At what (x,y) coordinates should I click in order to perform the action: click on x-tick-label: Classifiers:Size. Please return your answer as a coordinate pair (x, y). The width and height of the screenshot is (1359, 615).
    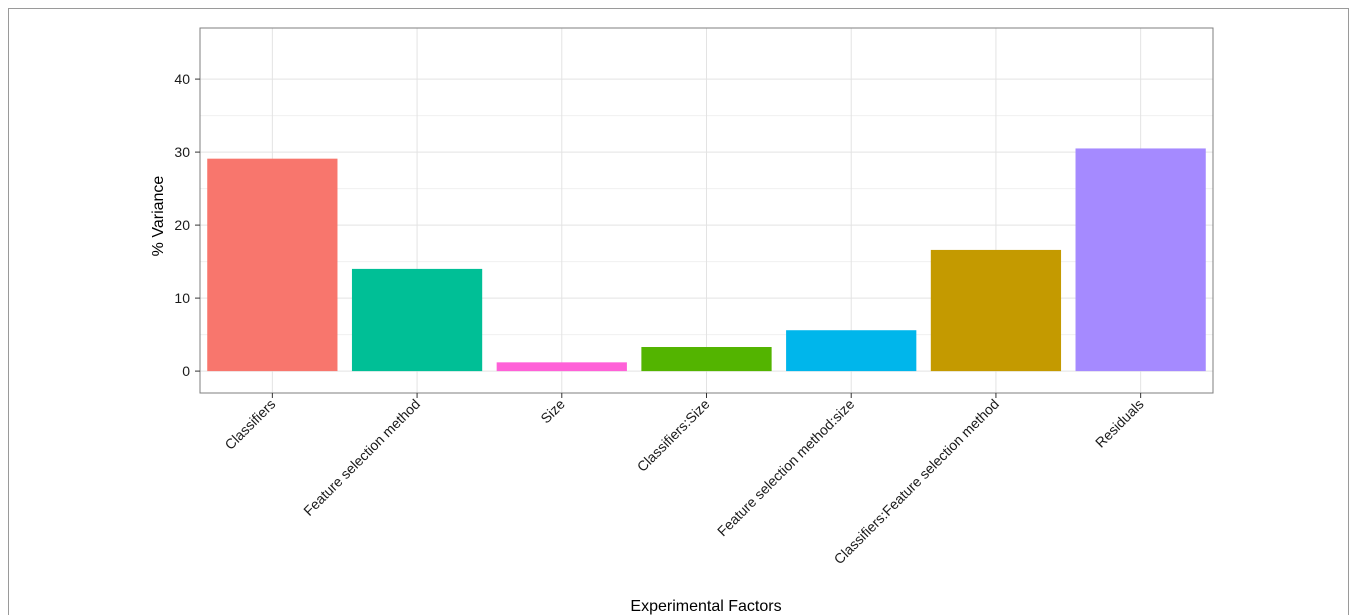
    Looking at the image, I should click on (673, 435).